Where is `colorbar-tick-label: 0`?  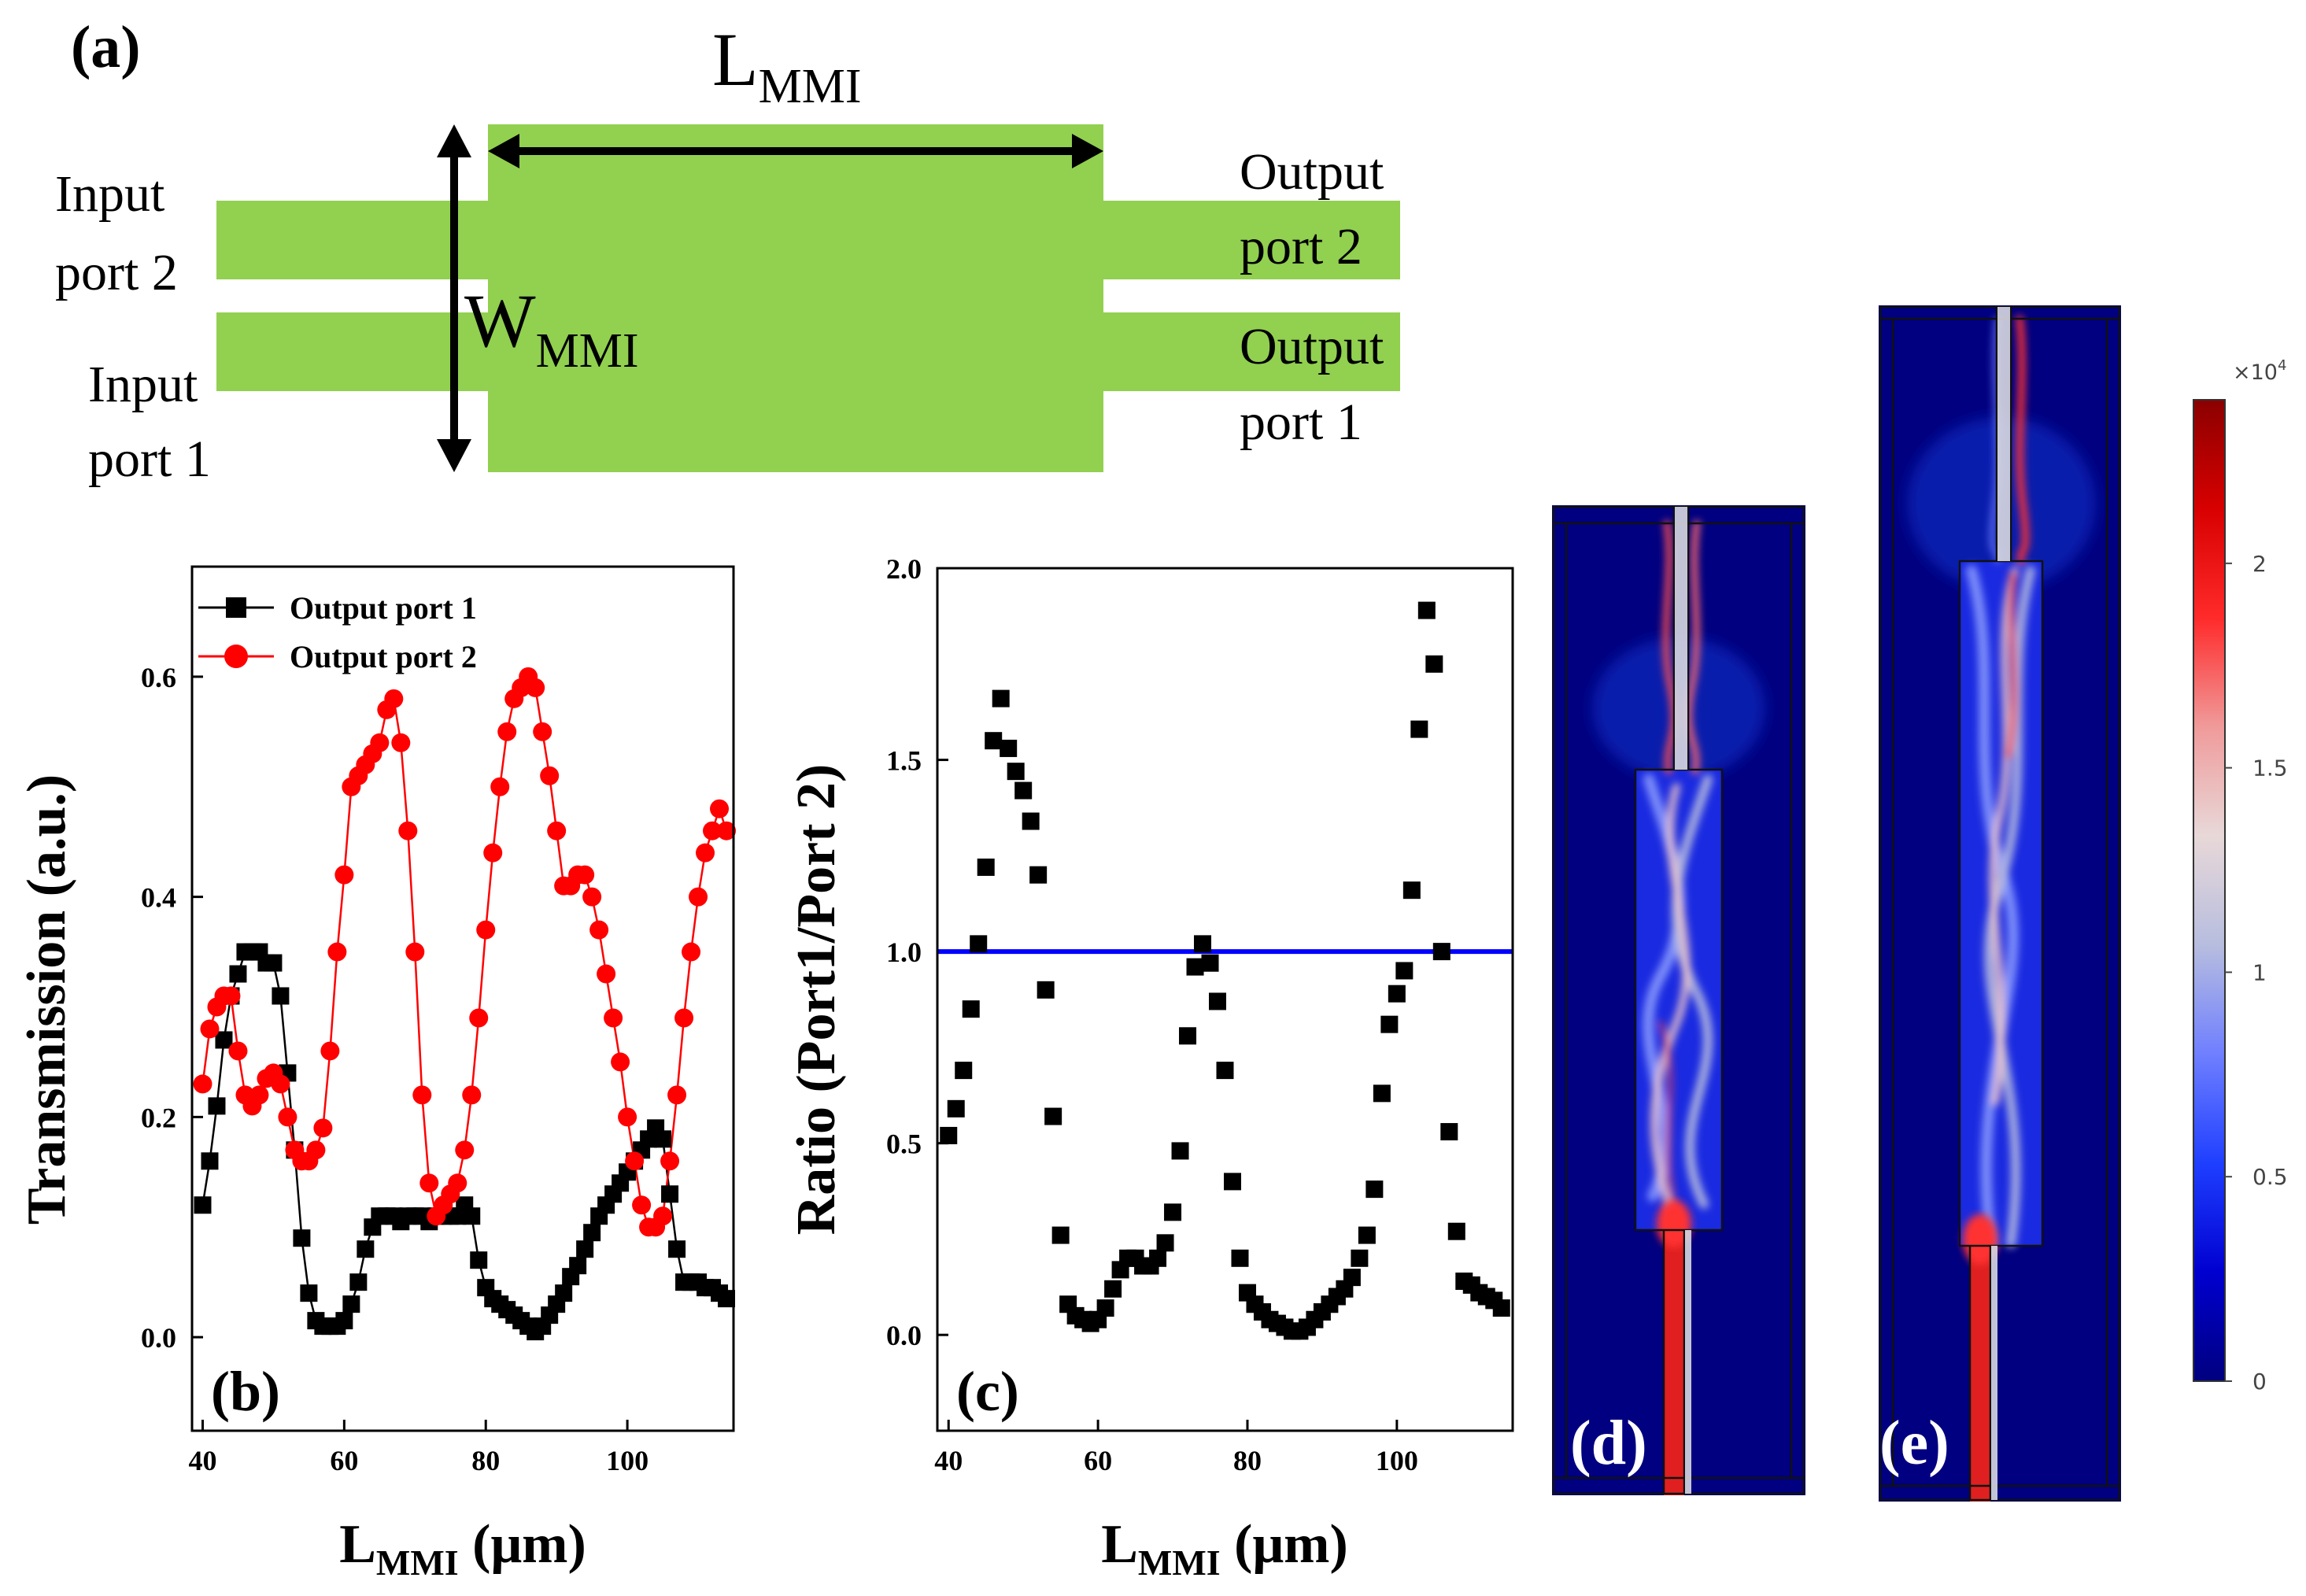
colorbar-tick-label: 0 is located at coordinates (2259, 1382).